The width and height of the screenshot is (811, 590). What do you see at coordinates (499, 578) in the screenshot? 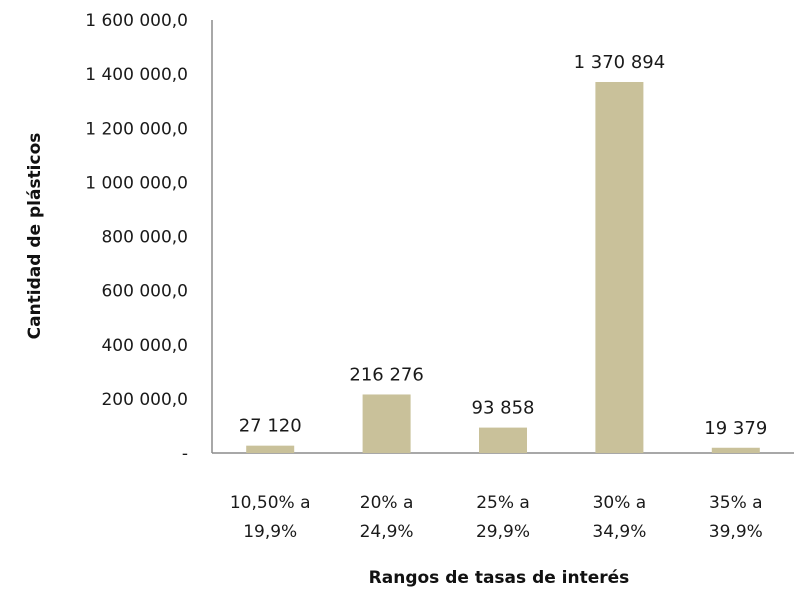
I see `x-axis-title: Rangos de tasas de interés` at bounding box center [499, 578].